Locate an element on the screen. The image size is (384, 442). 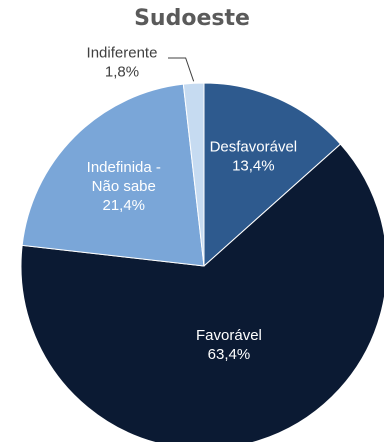
slice-value-label-desfavoravel: 13,4% is located at coordinates (253, 165).